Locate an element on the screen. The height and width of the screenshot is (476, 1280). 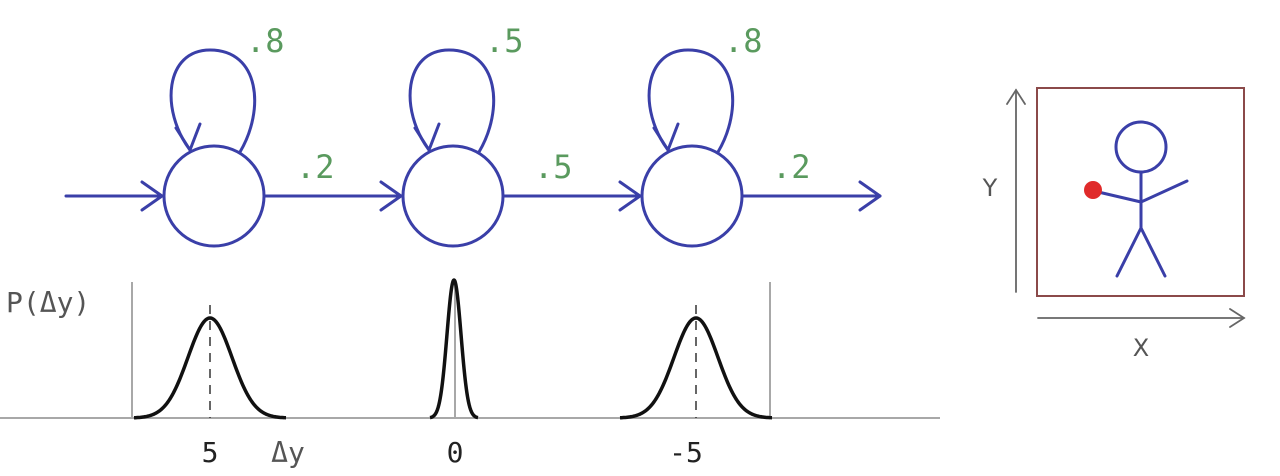
inset-frame is located at coordinates (1140, 192).